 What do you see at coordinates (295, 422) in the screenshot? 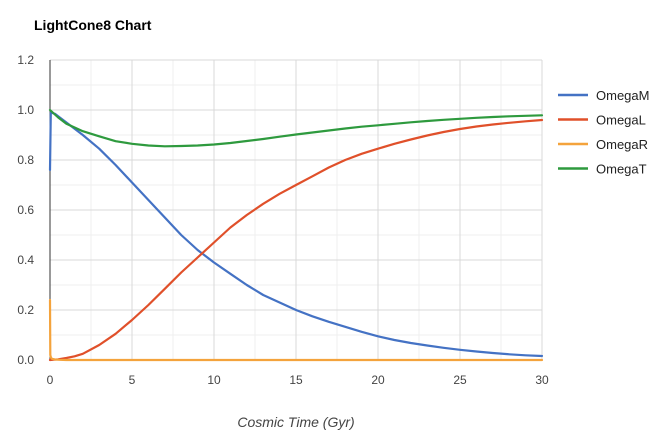
I see `x-axis-label: Cosmic Time (Gyr)` at bounding box center [295, 422].